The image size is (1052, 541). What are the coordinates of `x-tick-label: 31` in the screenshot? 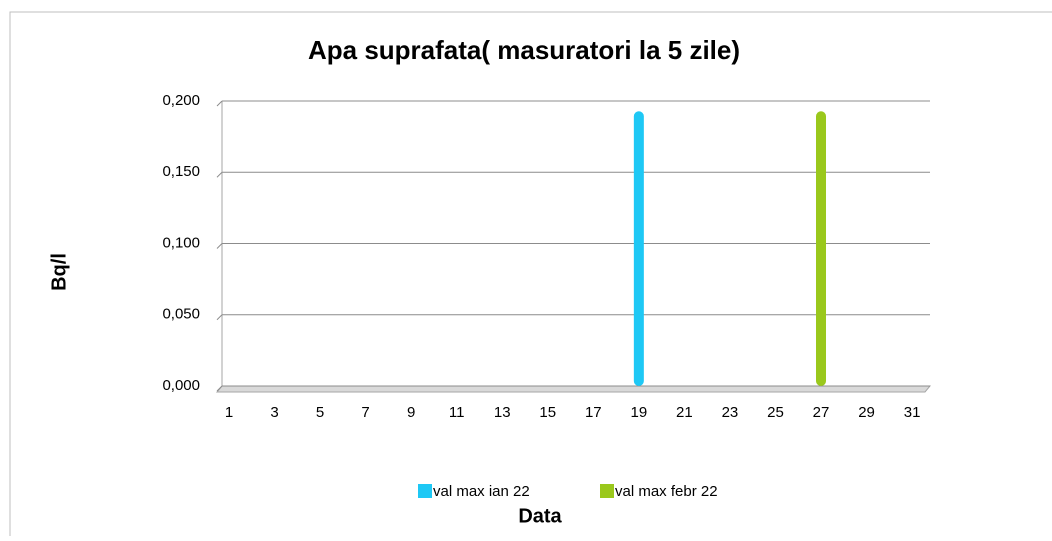 It's located at (912, 412).